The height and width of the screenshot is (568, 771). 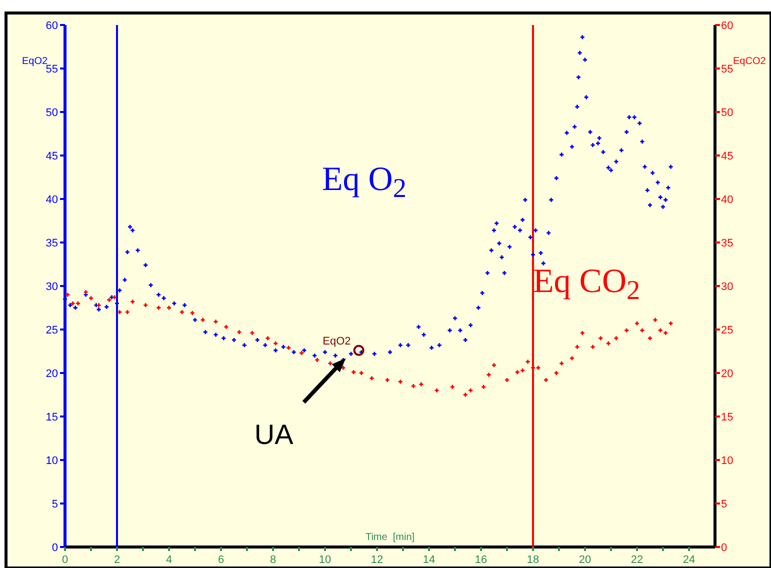 What do you see at coordinates (52, 112) in the screenshot?
I see `y-tick-label: 50` at bounding box center [52, 112].